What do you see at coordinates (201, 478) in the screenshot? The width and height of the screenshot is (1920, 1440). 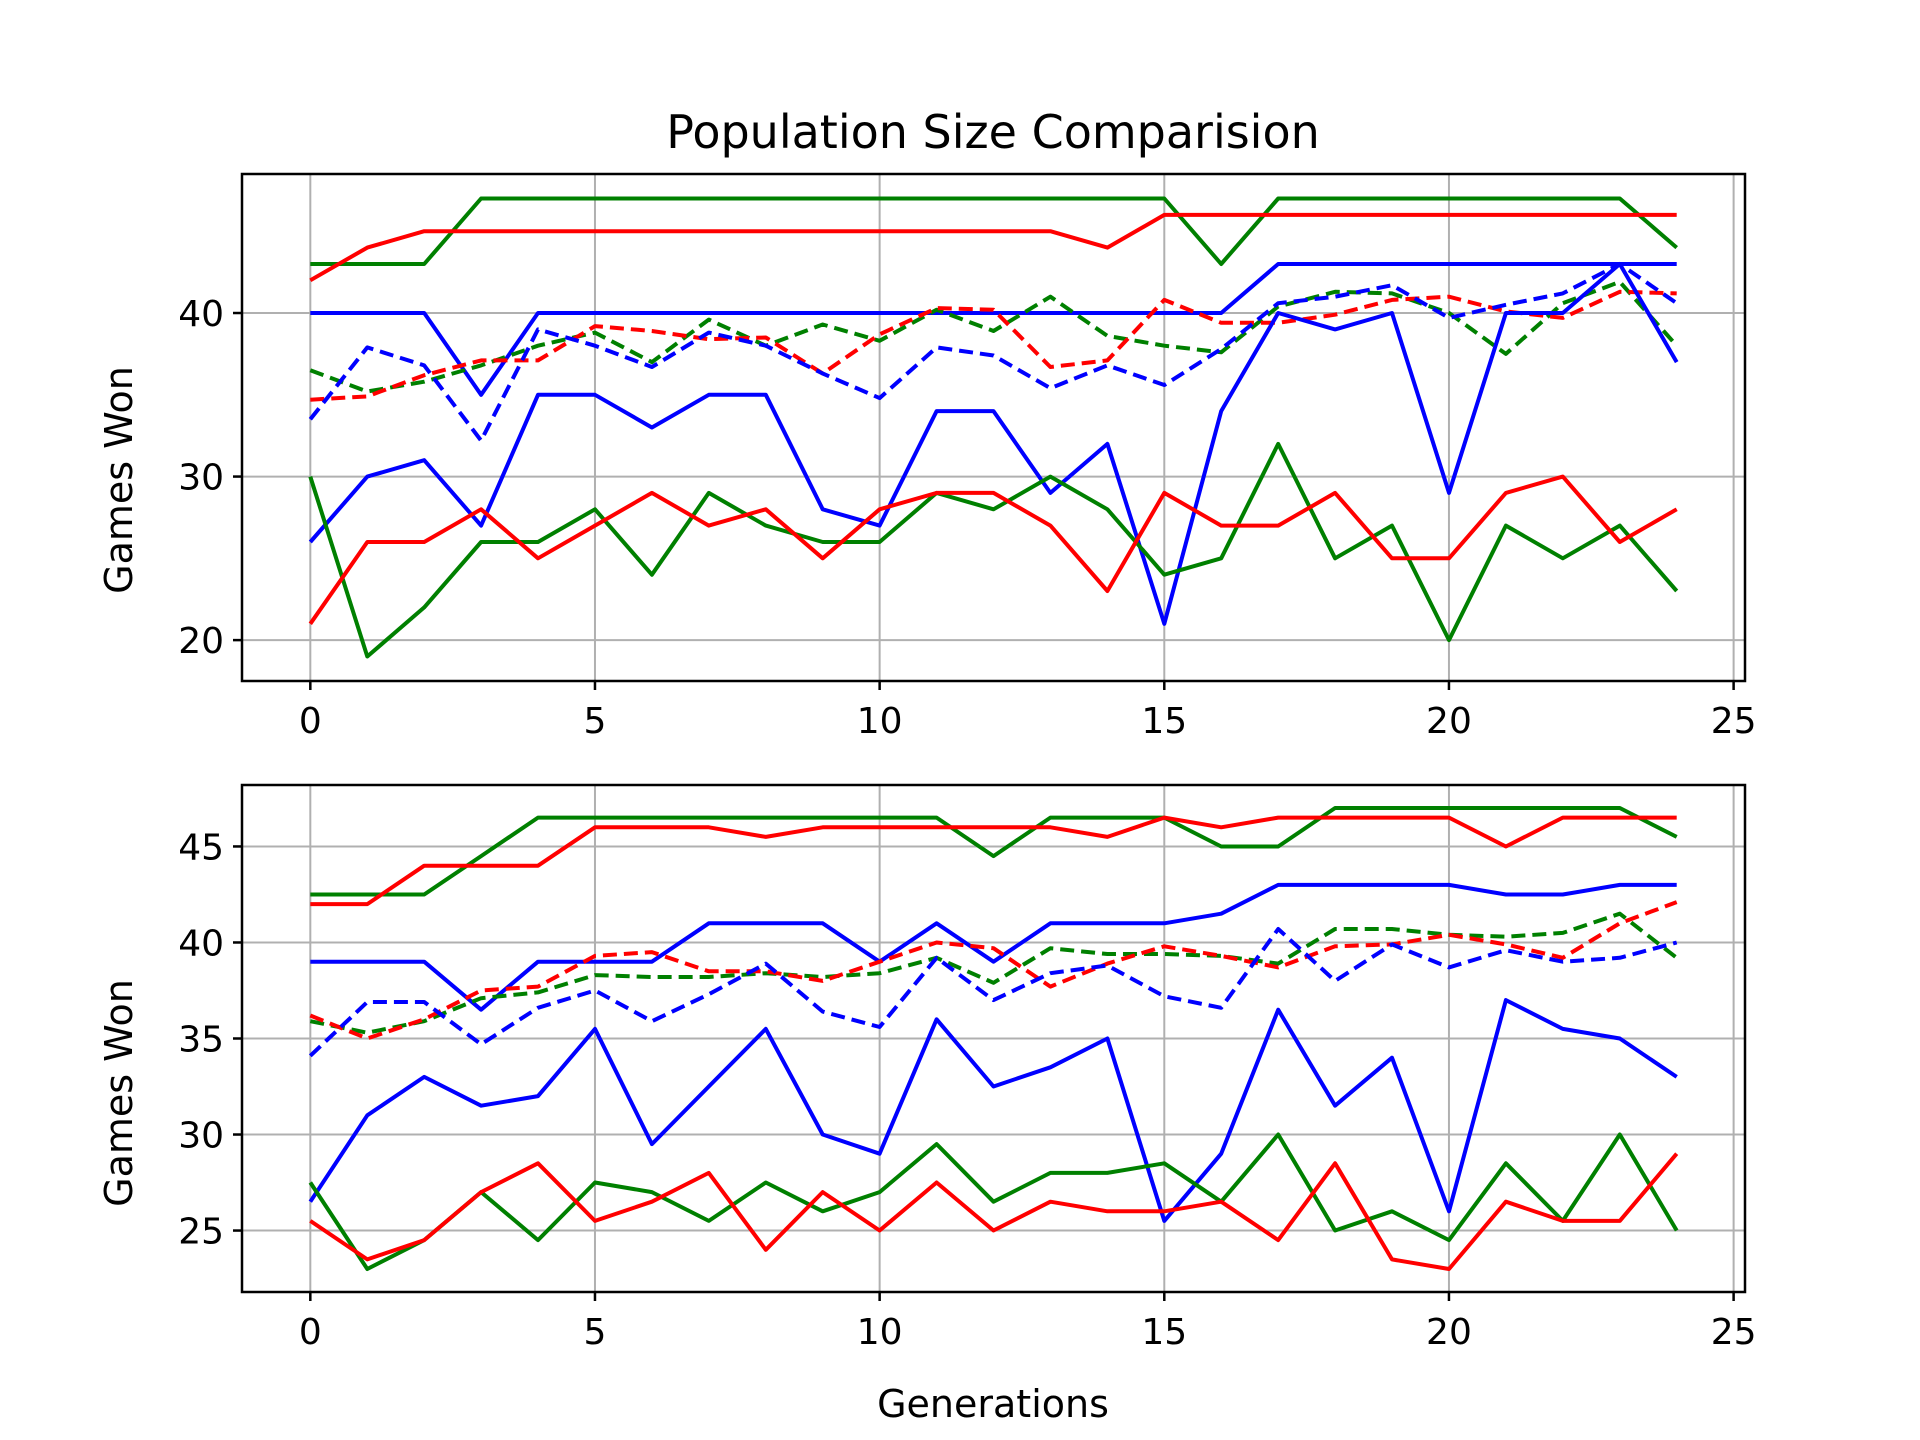 I see `top-y-tick-label: 30` at bounding box center [201, 478].